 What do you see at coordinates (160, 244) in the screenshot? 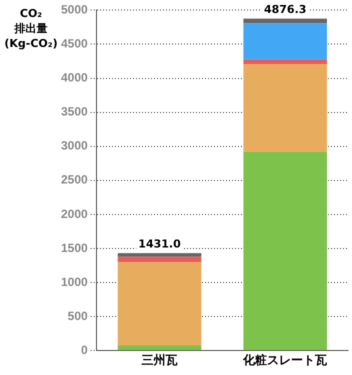
I see `total-label: 1431.0` at bounding box center [160, 244].